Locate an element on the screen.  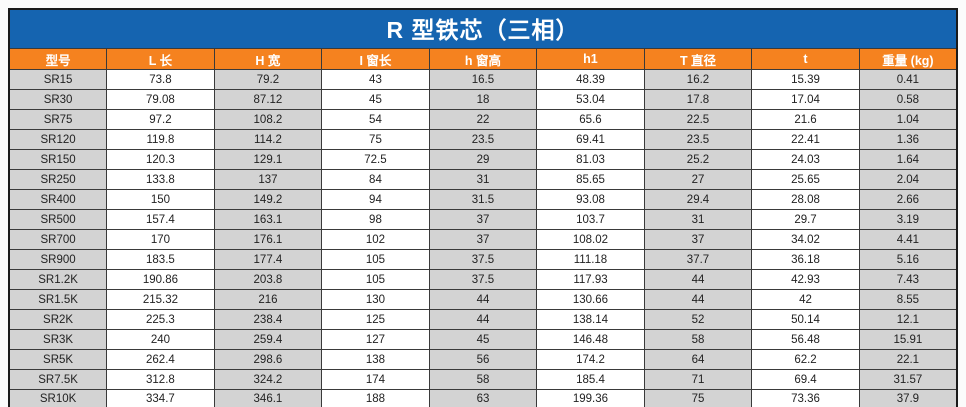
model-cell: SR10K is located at coordinates (58, 398).